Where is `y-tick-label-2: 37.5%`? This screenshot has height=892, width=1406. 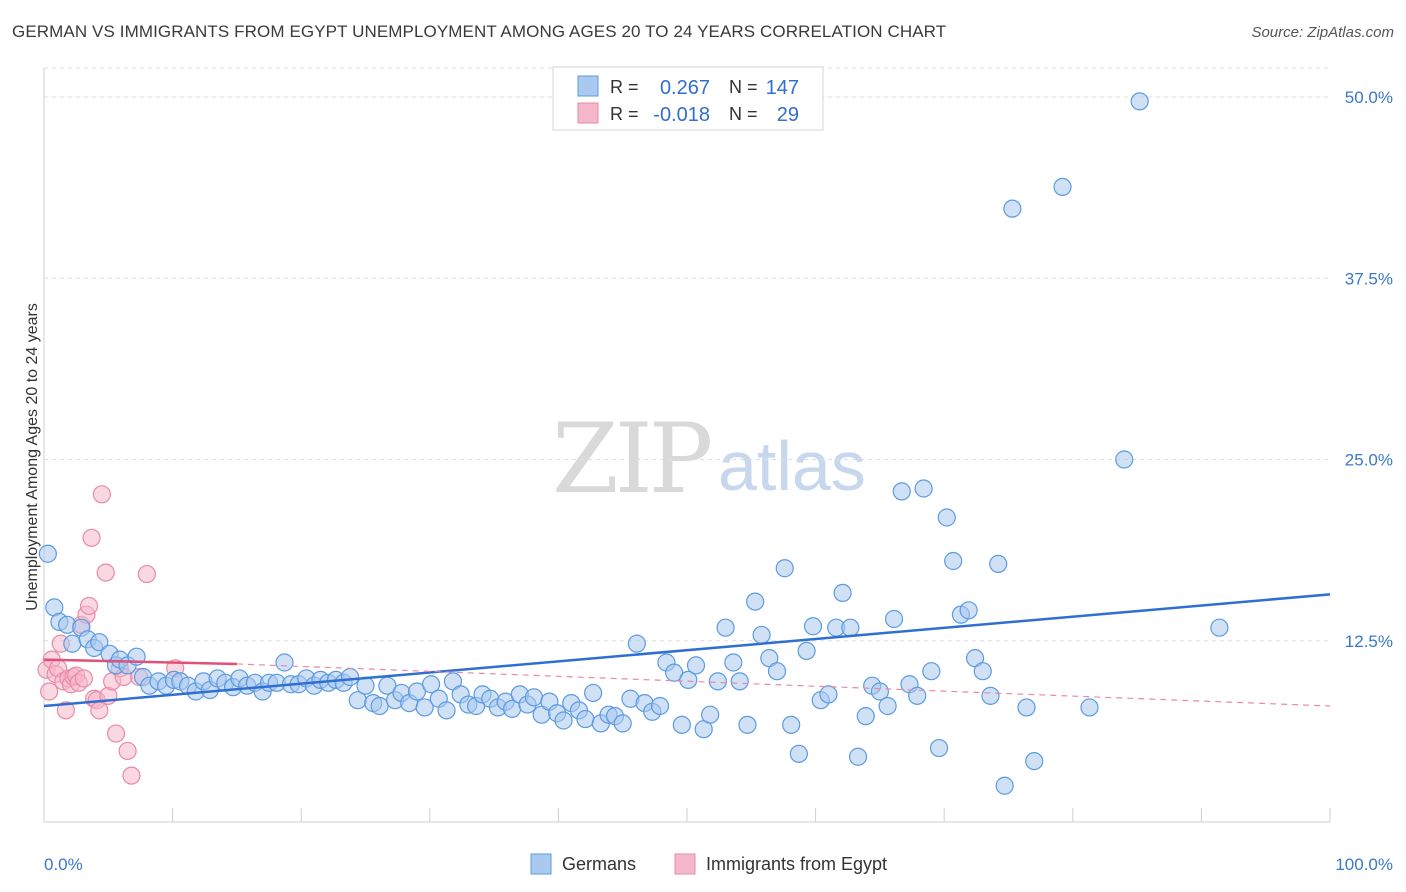
y-tick-label-2: 37.5% is located at coordinates (1369, 278).